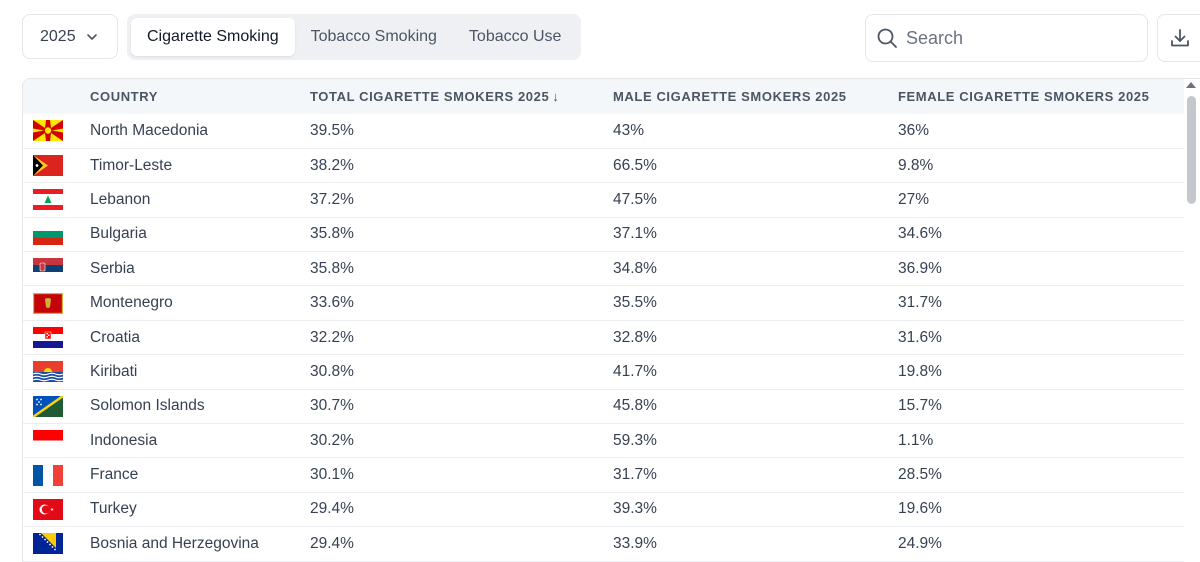 This screenshot has height=562, width=1200. Describe the element at coordinates (920, 475) in the screenshot. I see `cell-female: 28.5%` at that location.